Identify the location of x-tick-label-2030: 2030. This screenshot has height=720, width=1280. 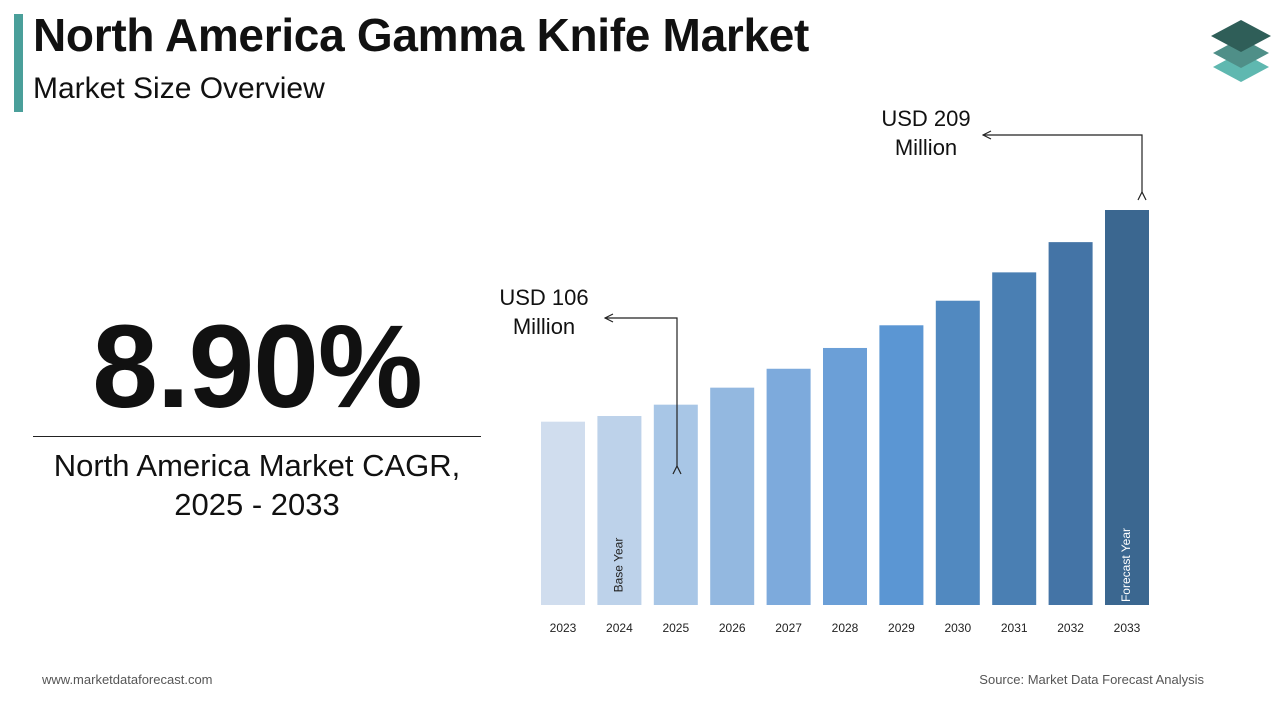
(957, 628).